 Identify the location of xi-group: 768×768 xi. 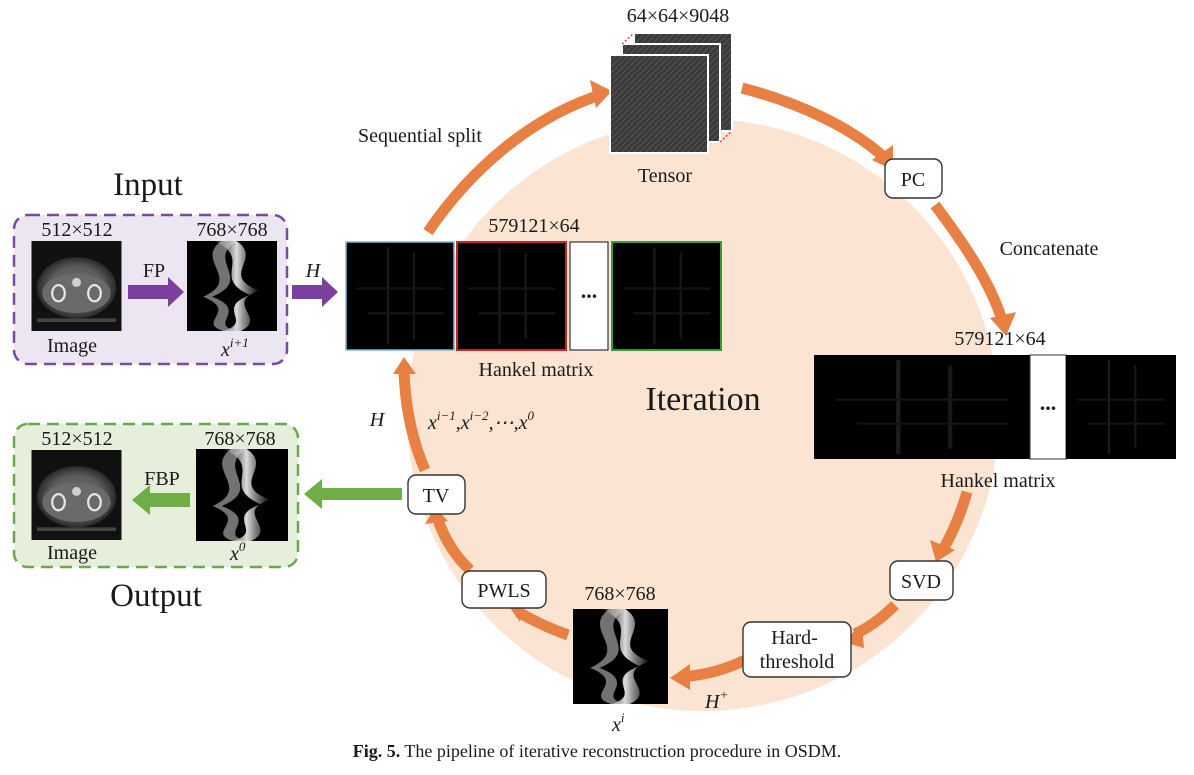
(620, 659).